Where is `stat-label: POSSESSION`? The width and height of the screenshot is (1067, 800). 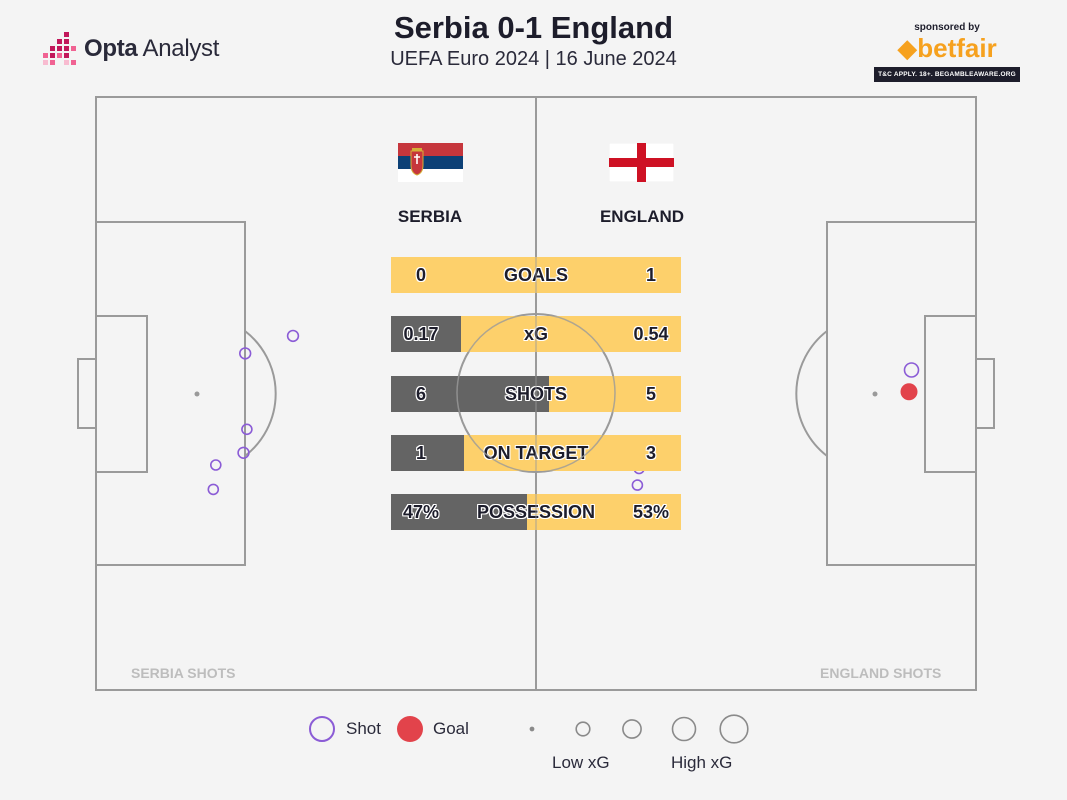
stat-label: POSSESSION is located at coordinates (536, 512).